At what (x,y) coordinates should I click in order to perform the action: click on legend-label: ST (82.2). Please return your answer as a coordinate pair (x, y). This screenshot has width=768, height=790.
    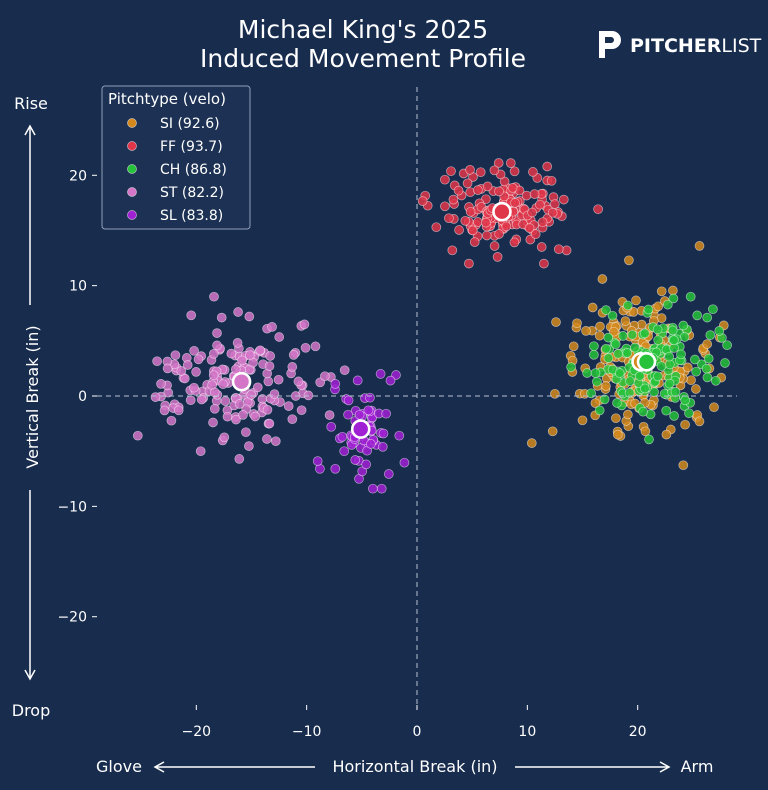
    Looking at the image, I should click on (192, 193).